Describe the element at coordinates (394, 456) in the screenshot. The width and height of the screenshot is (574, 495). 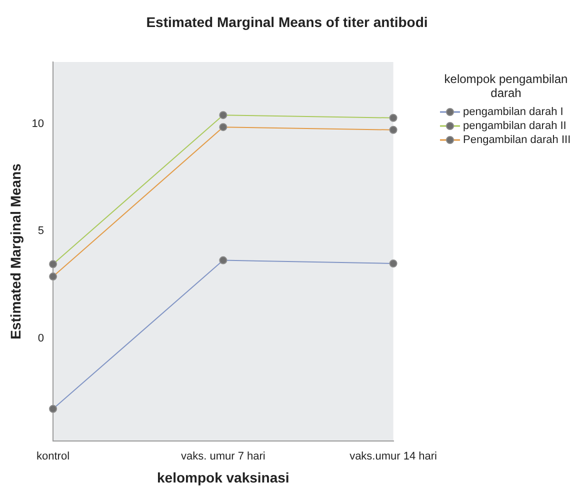
I see `x-tick-label: vaks.umur 14 hari` at that location.